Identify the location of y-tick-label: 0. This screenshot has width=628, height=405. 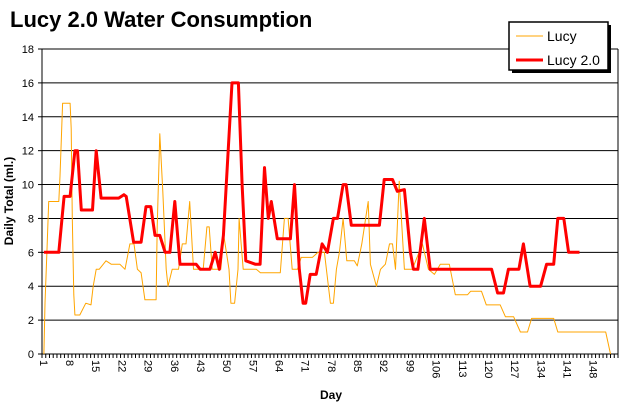
(31, 355).